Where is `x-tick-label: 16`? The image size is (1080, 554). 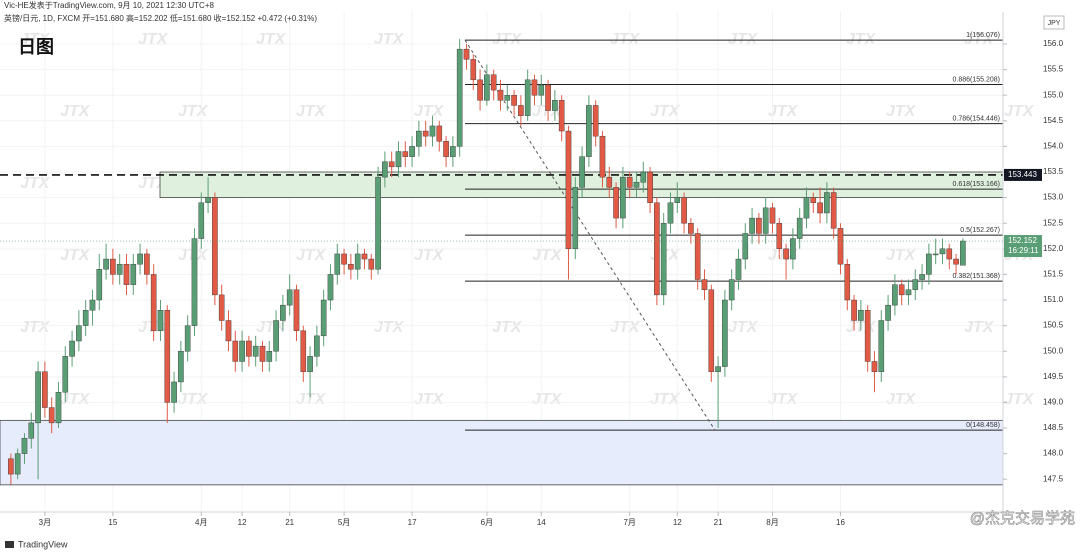 x-tick-label: 16 is located at coordinates (840, 522).